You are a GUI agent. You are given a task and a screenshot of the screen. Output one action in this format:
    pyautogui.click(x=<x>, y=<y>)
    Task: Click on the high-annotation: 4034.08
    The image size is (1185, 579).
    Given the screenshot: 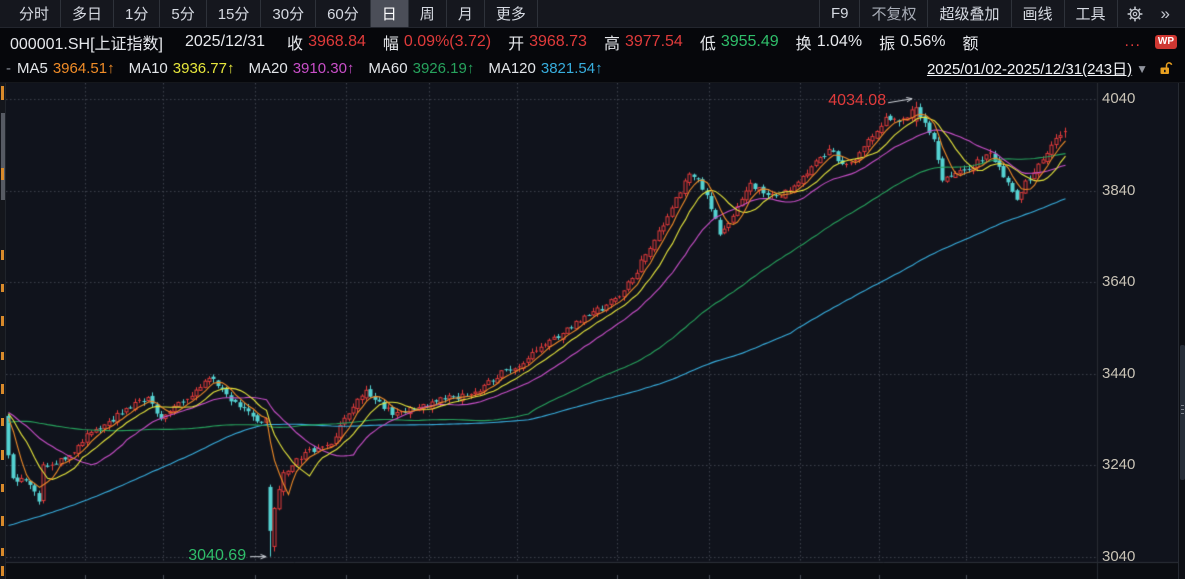 What is the action you would take?
    pyautogui.click(x=857, y=100)
    